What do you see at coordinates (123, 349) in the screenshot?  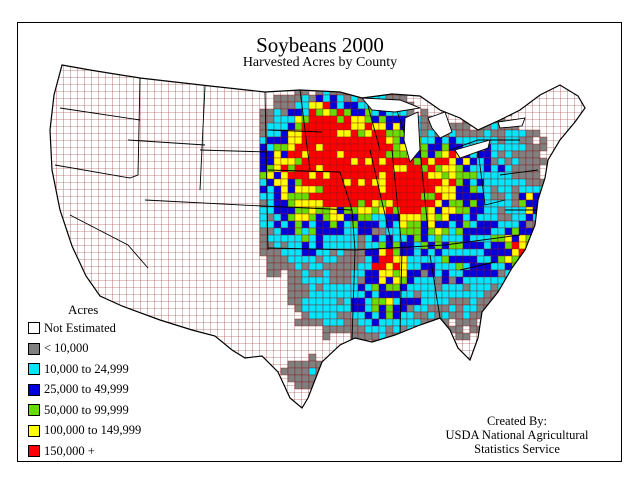 I see `legend-item-under-10000: < 10,000` at bounding box center [123, 349].